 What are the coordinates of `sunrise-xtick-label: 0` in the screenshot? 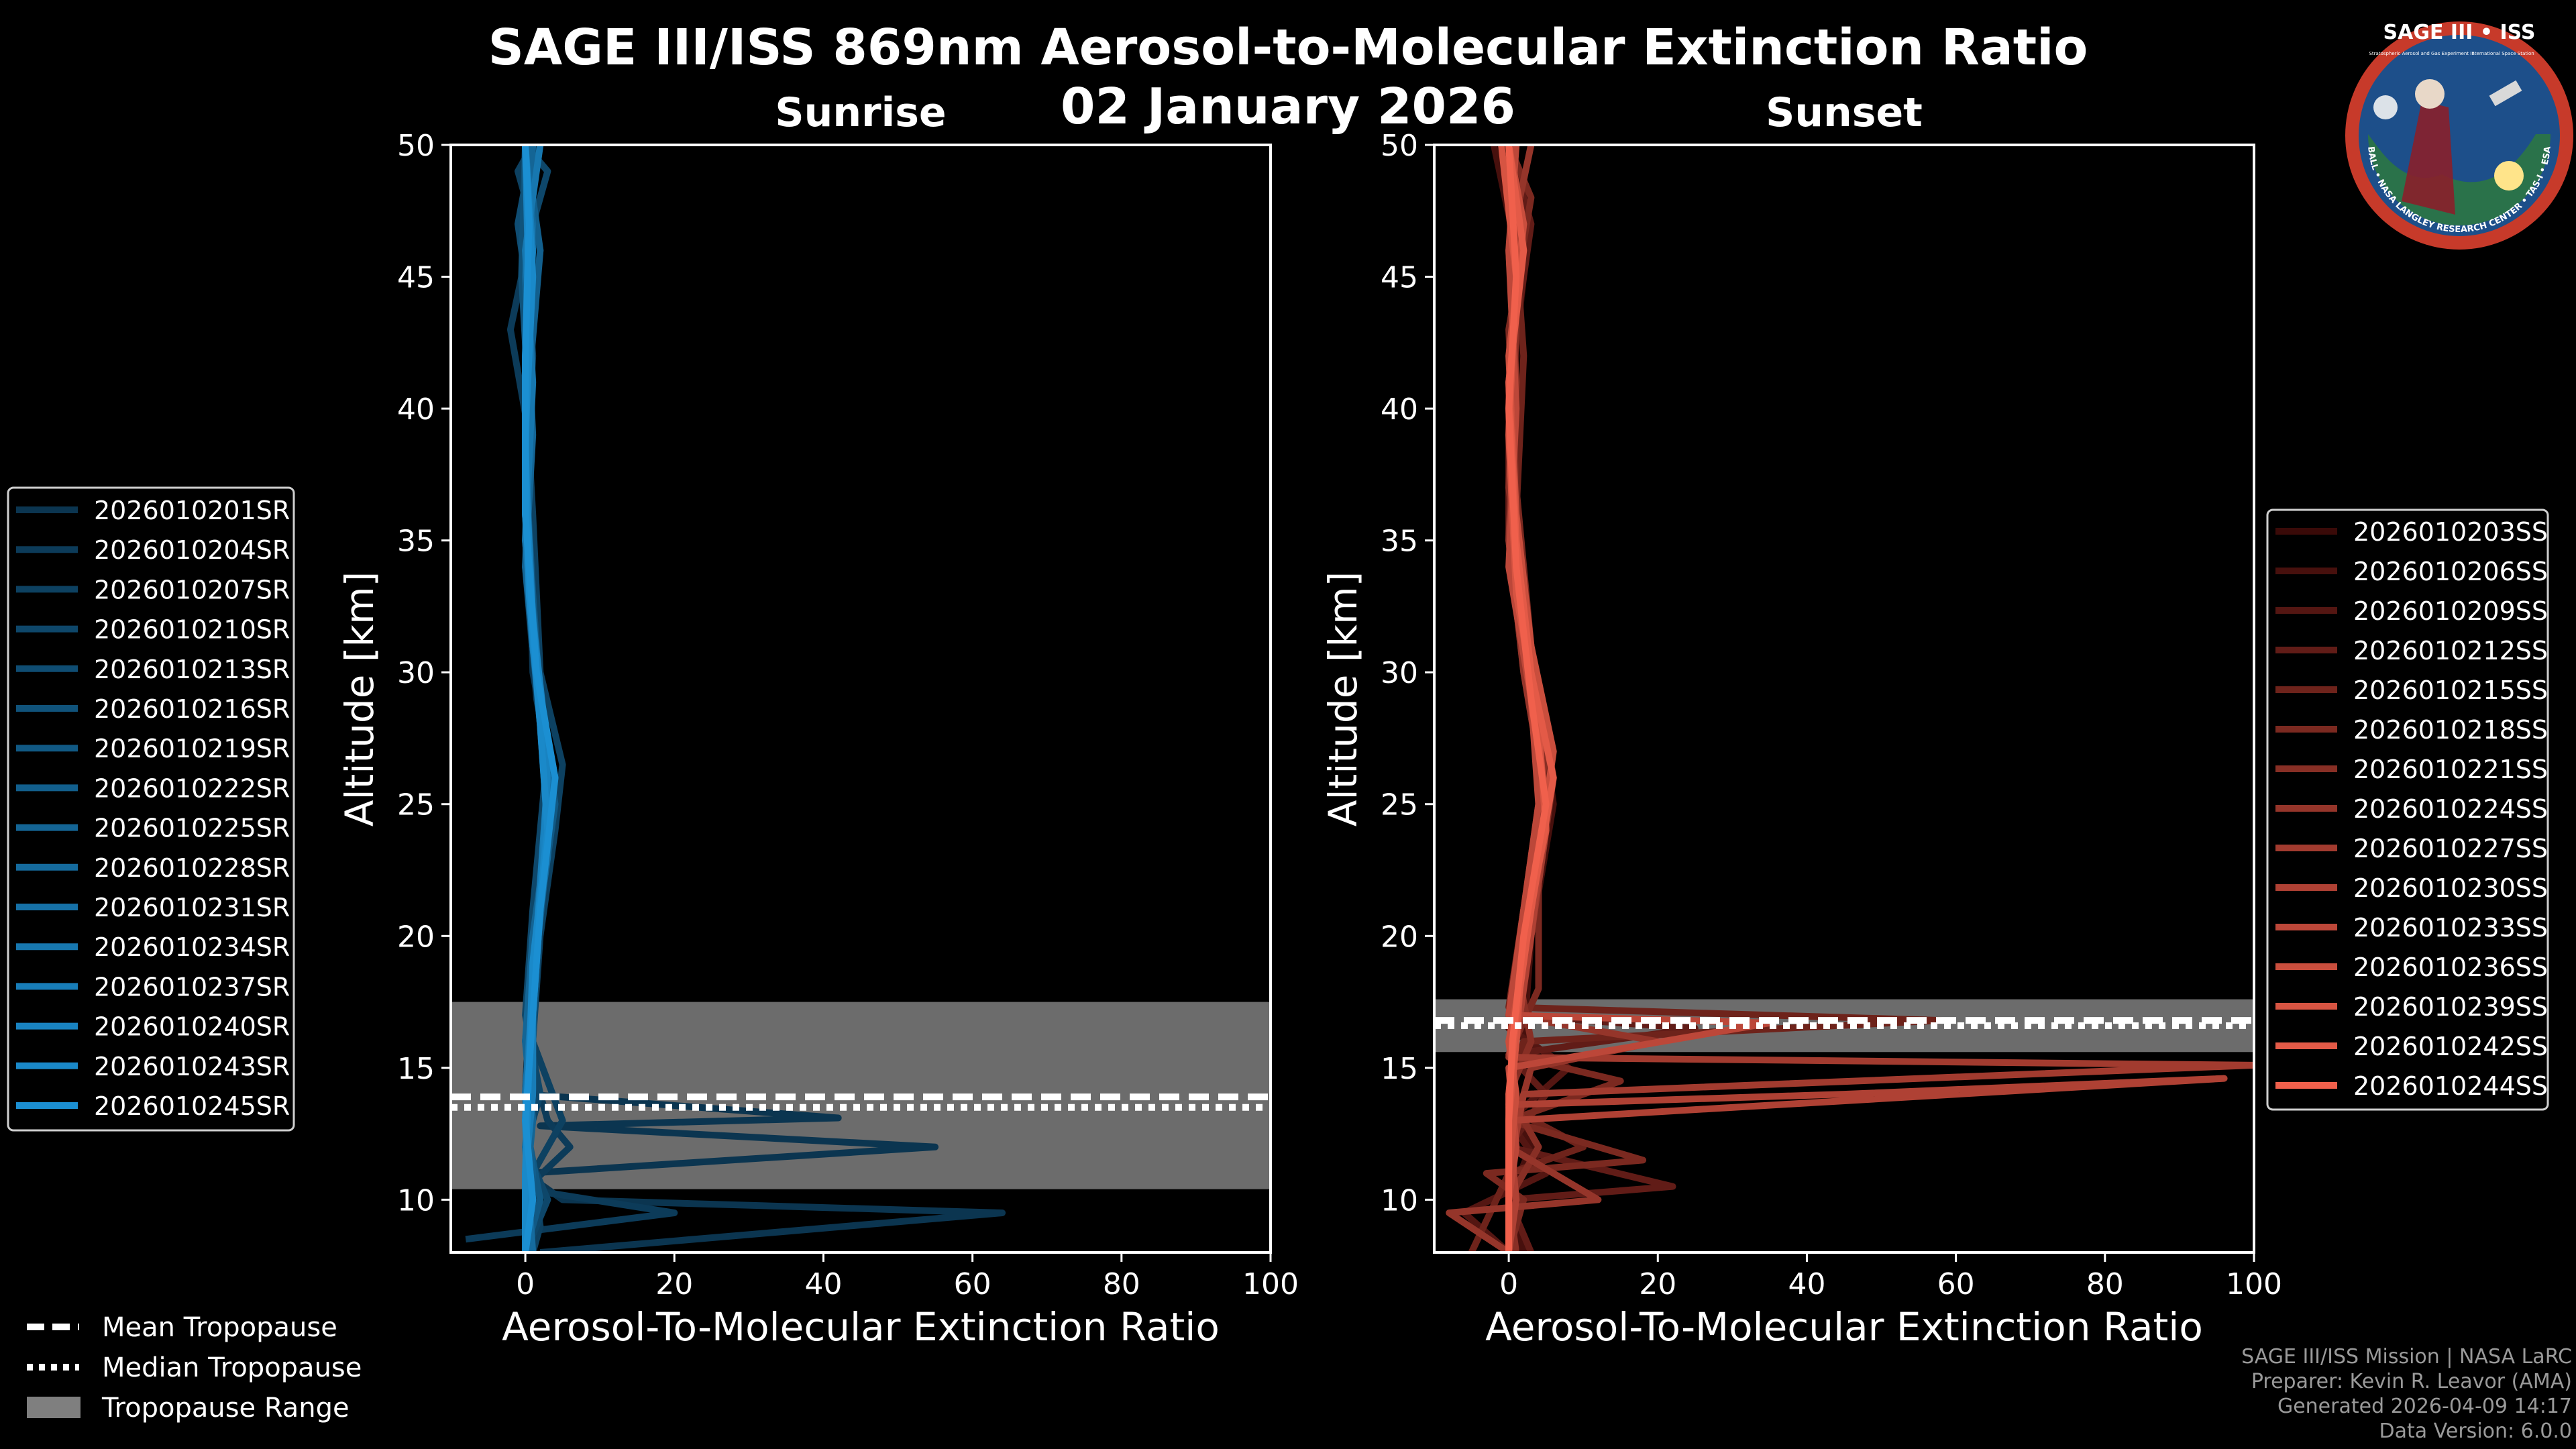 It's located at (525, 1284).